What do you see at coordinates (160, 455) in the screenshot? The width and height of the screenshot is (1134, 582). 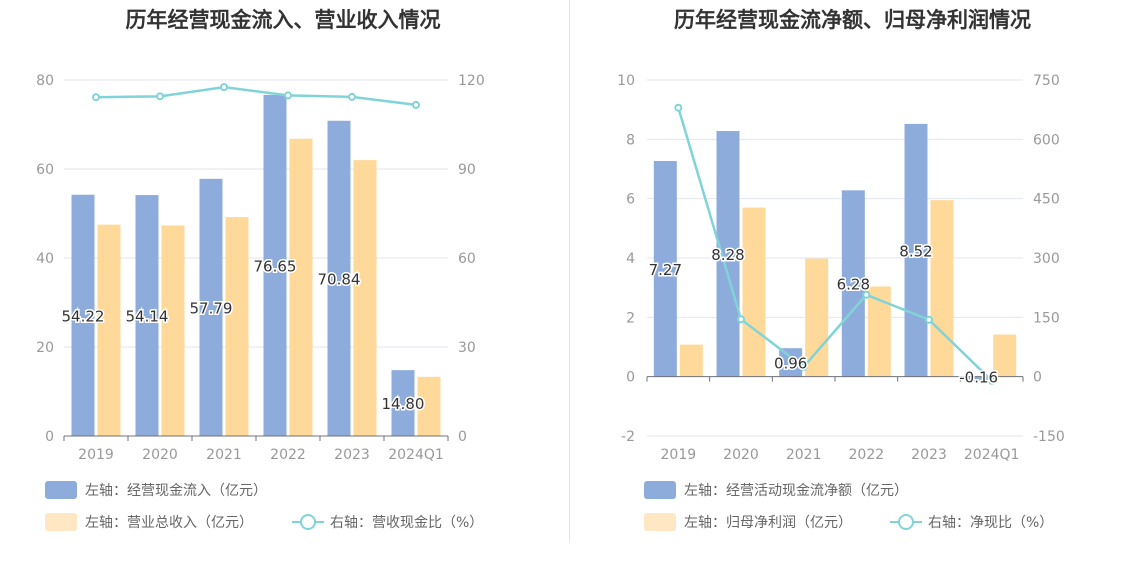 I see `x-tick-label: 2020` at bounding box center [160, 455].